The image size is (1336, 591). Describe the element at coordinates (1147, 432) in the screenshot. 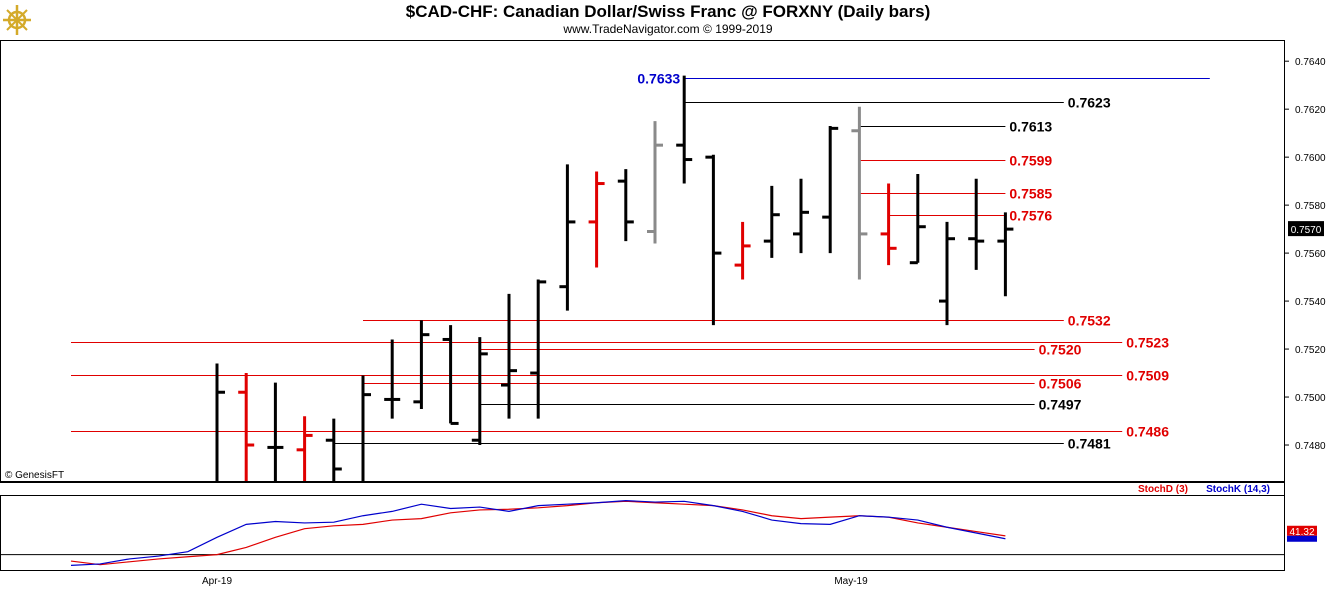

I see `level-label: 0.7486` at that location.